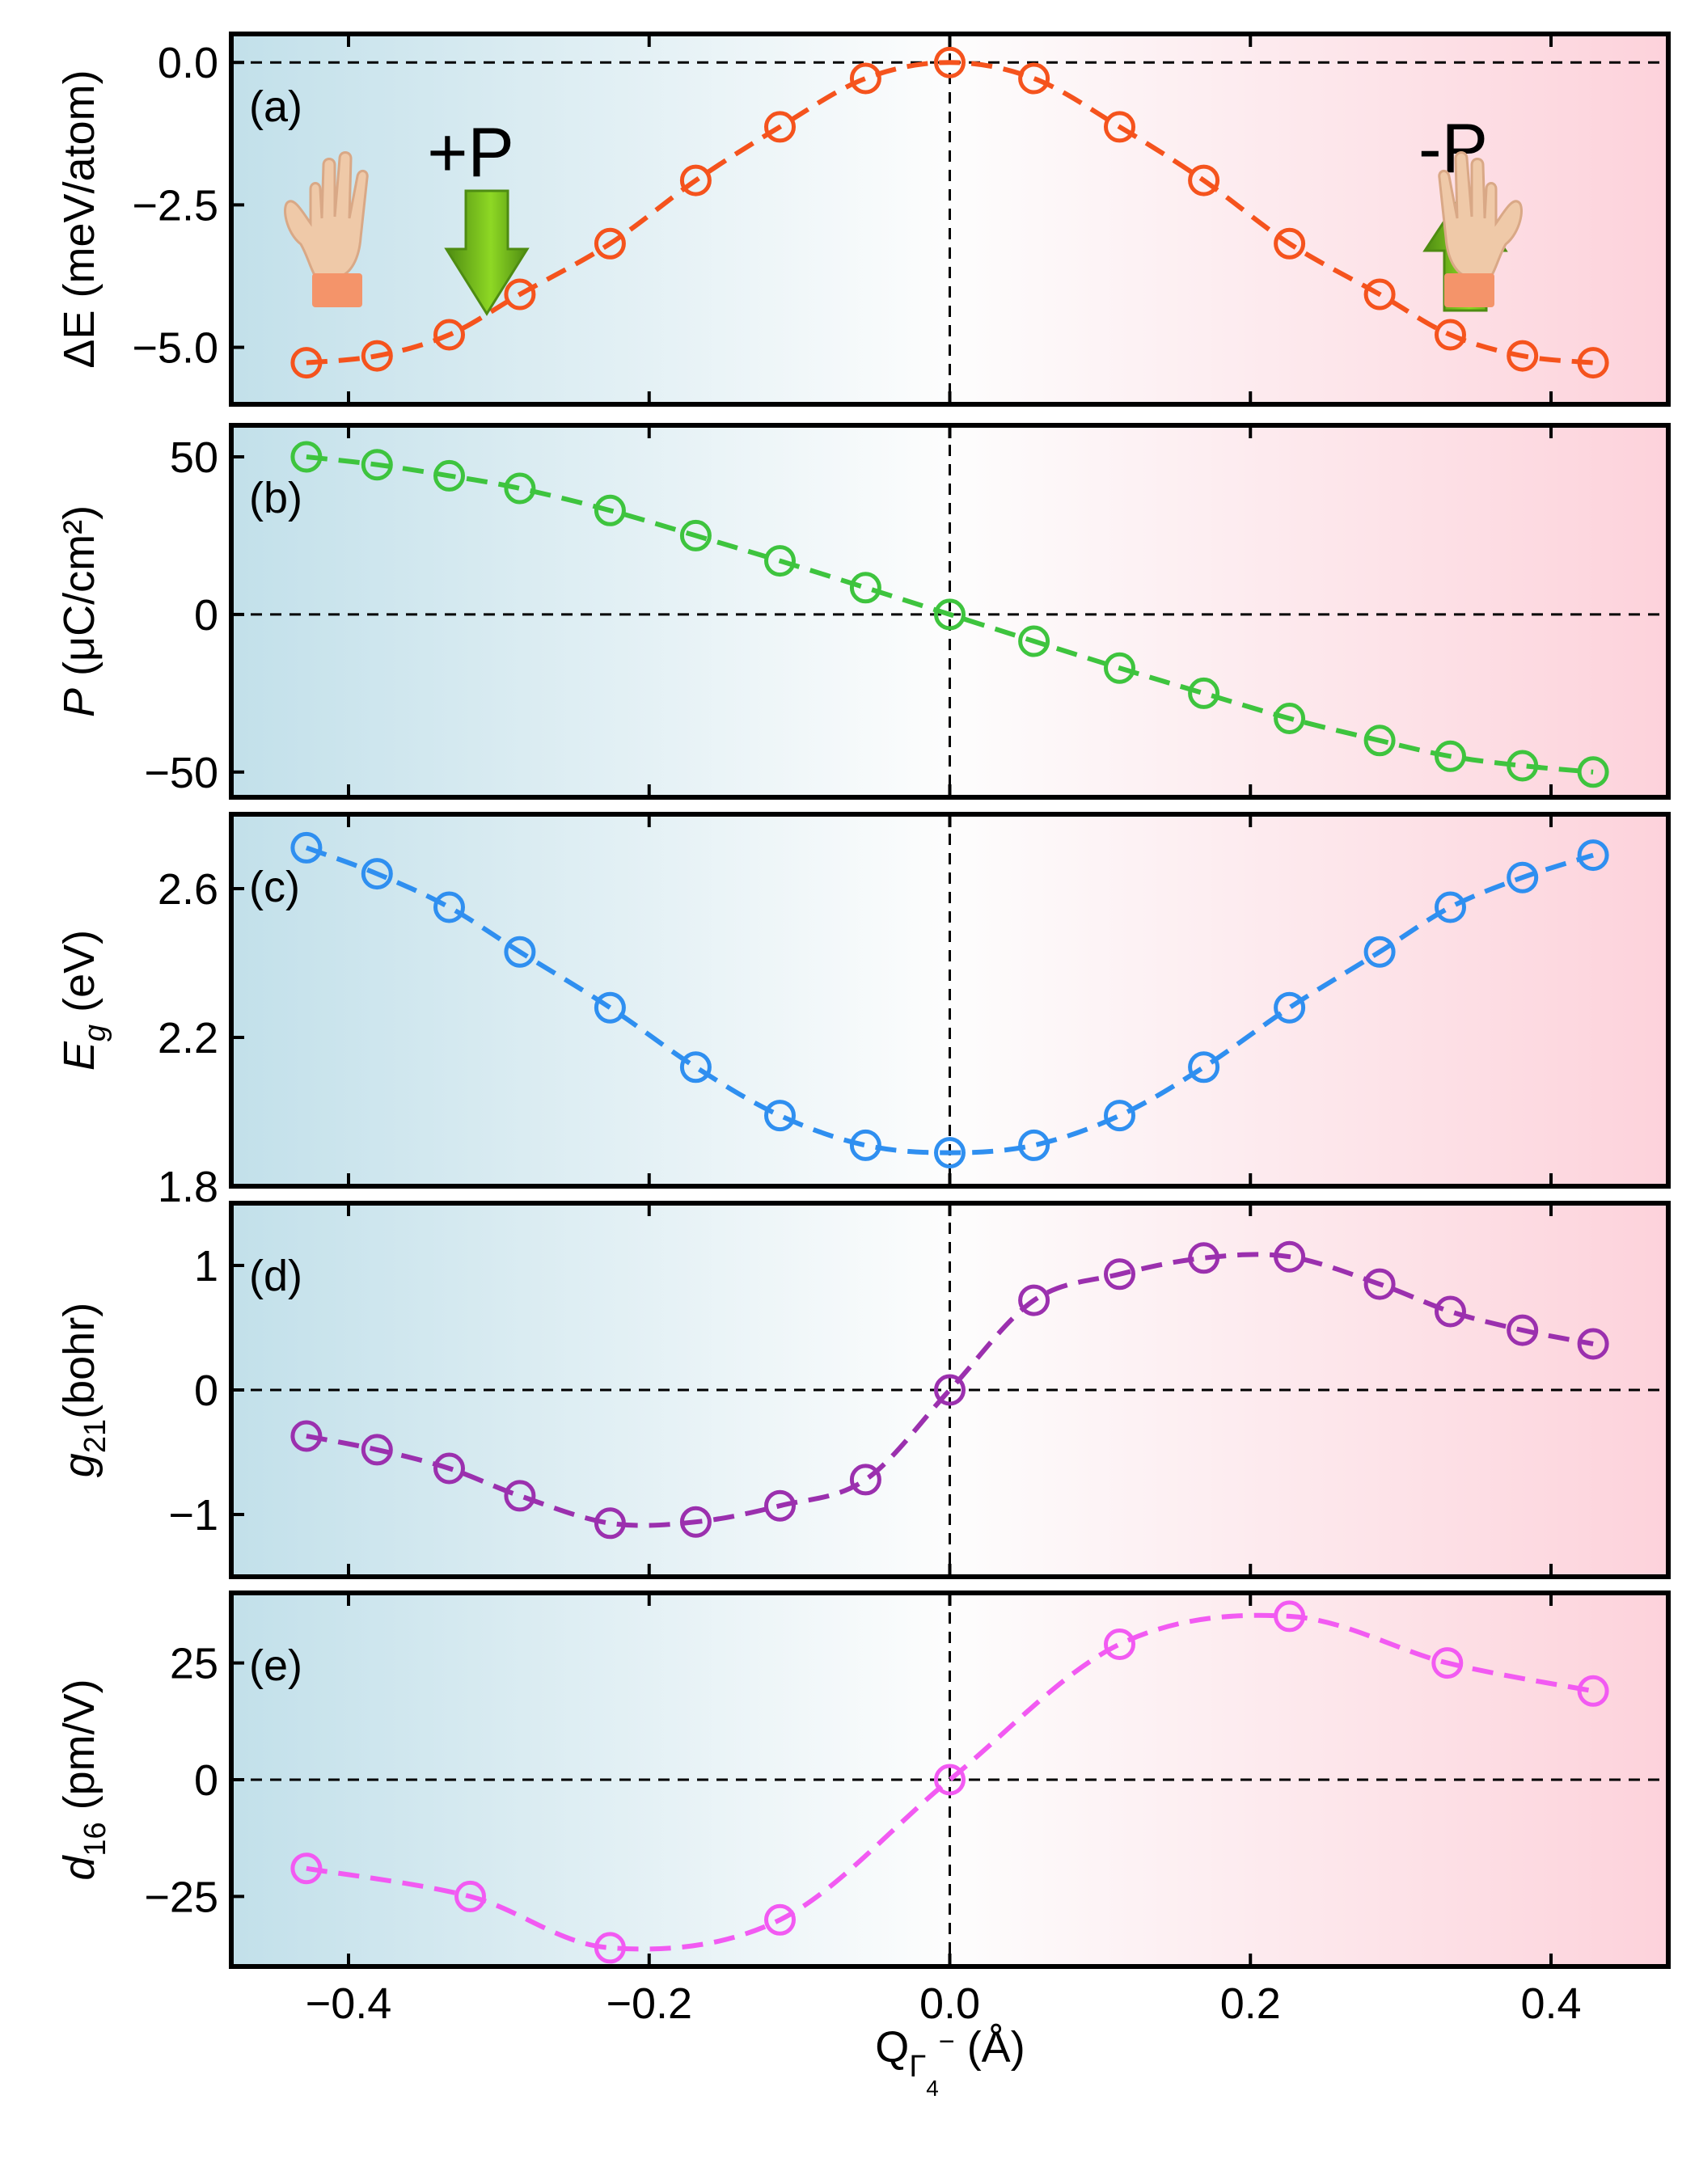 The image size is (1699, 2184). What do you see at coordinates (188, 1187) in the screenshot?
I see `y-tick-label: 1.8` at bounding box center [188, 1187].